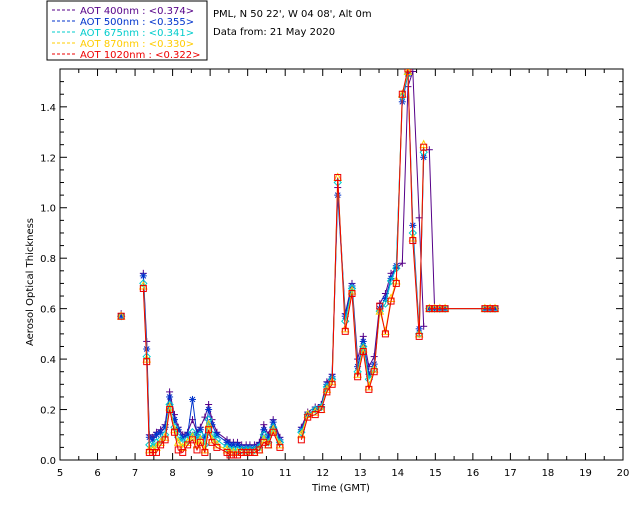 The height and width of the screenshot is (512, 640). Describe the element at coordinates (172, 473) in the screenshot. I see `x-tick-label: 8` at that location.